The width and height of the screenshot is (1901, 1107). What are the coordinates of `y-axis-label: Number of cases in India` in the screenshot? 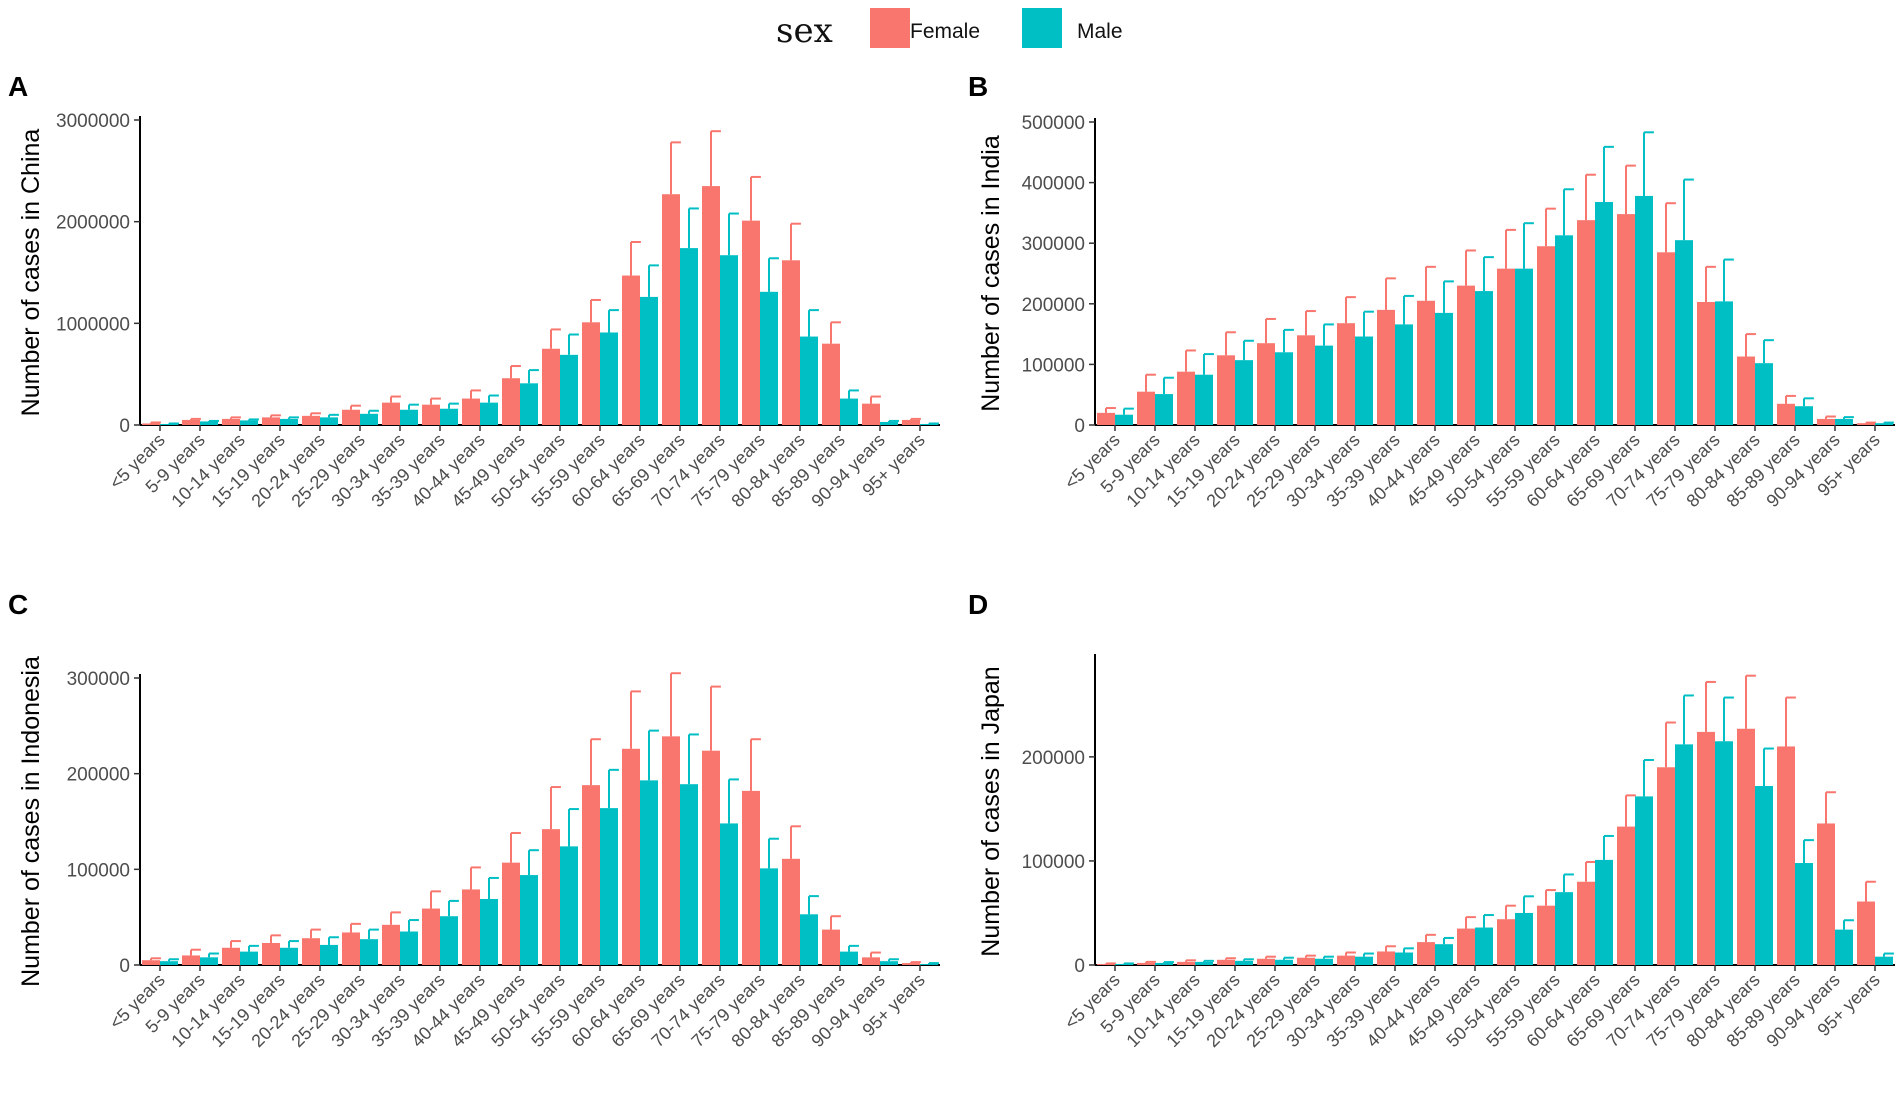 It's located at (991, 273).